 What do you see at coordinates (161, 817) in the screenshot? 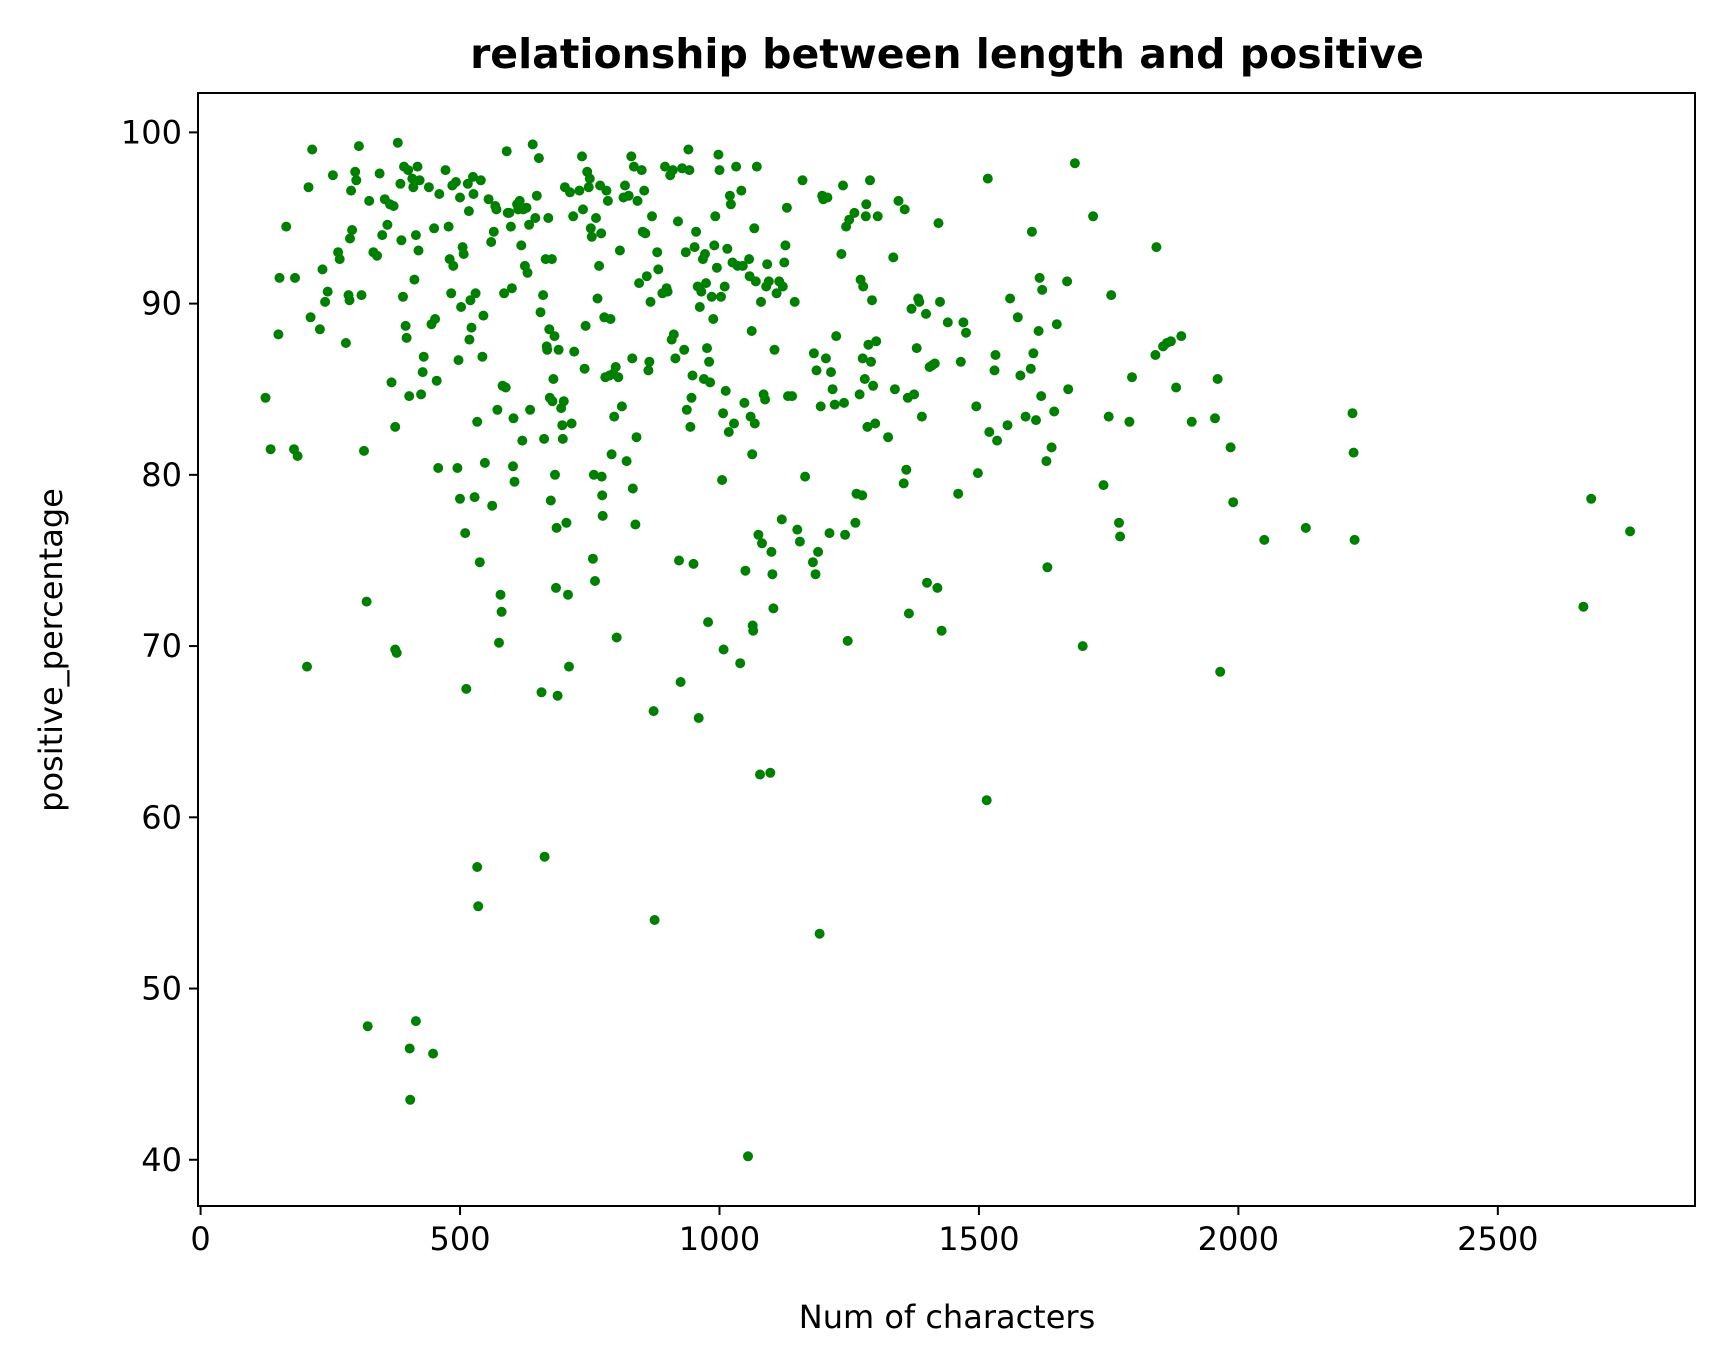
I see `y-tick-label: 60` at bounding box center [161, 817].